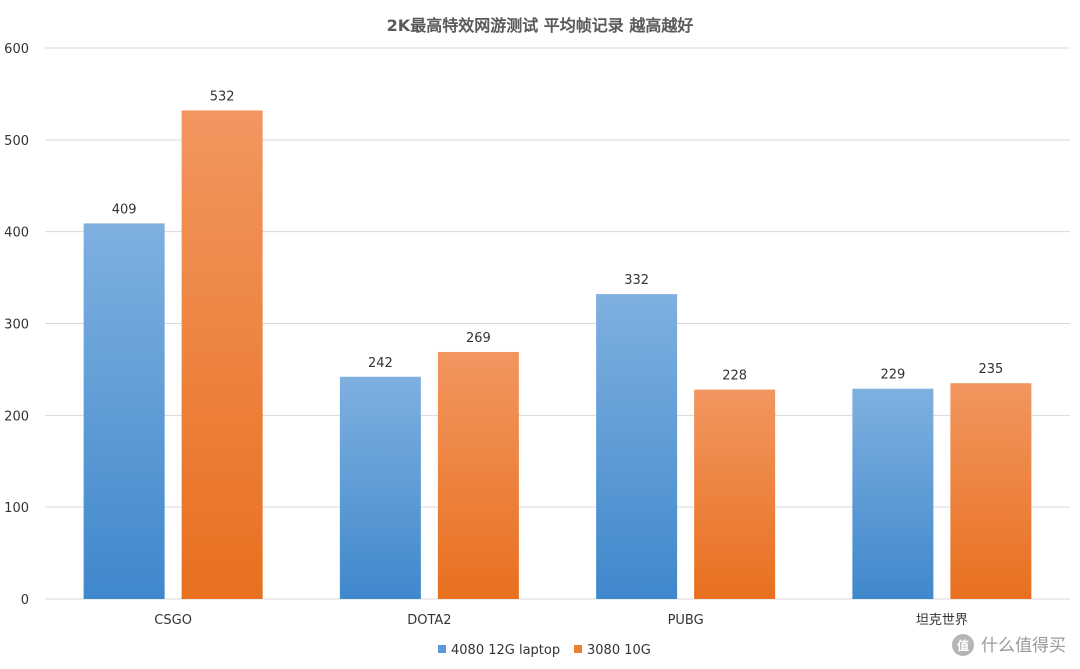 The width and height of the screenshot is (1080, 669). Describe the element at coordinates (124, 411) in the screenshot. I see `bar-series1-CSGO` at that location.